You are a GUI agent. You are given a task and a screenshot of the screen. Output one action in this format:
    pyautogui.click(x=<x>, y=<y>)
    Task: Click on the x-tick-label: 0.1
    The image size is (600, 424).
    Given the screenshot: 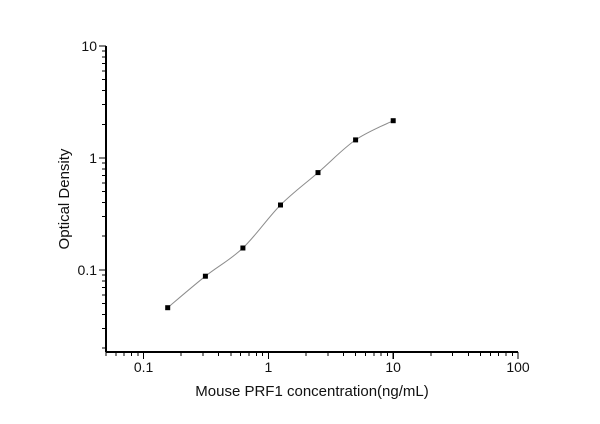 What is the action you would take?
    pyautogui.click(x=143, y=367)
    